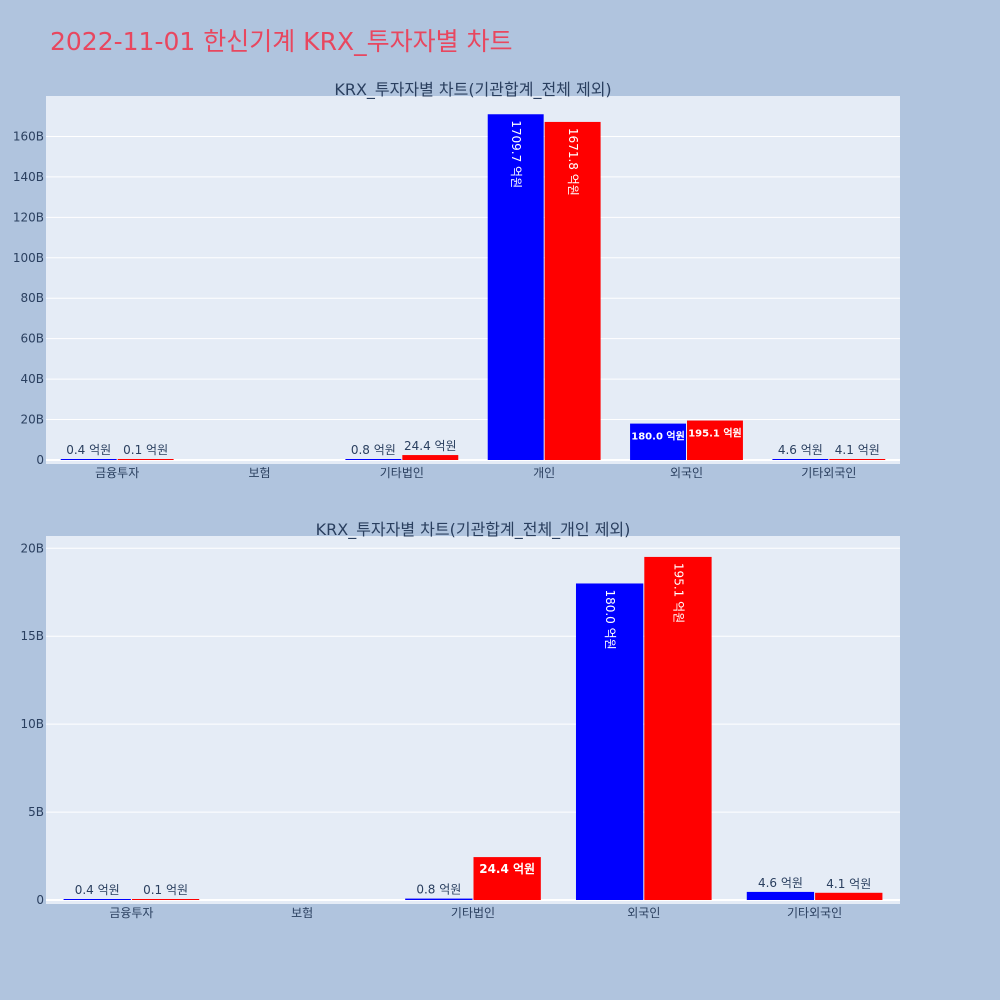 The width and height of the screenshot is (1000, 1000). I want to click on chart-title: KRX_투자자별 차트(기관합계_전체_개인 제외), so click(473, 530).